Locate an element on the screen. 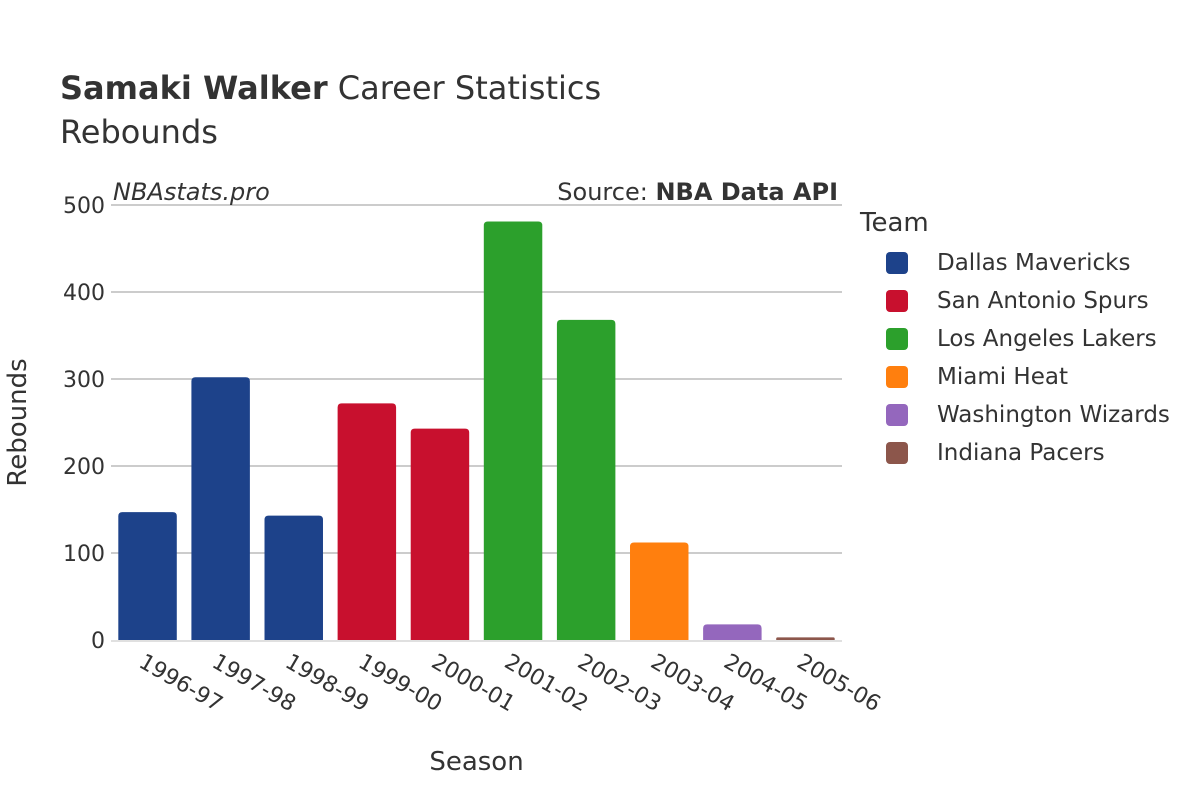  y-tick-label: 400 is located at coordinates (84, 293).